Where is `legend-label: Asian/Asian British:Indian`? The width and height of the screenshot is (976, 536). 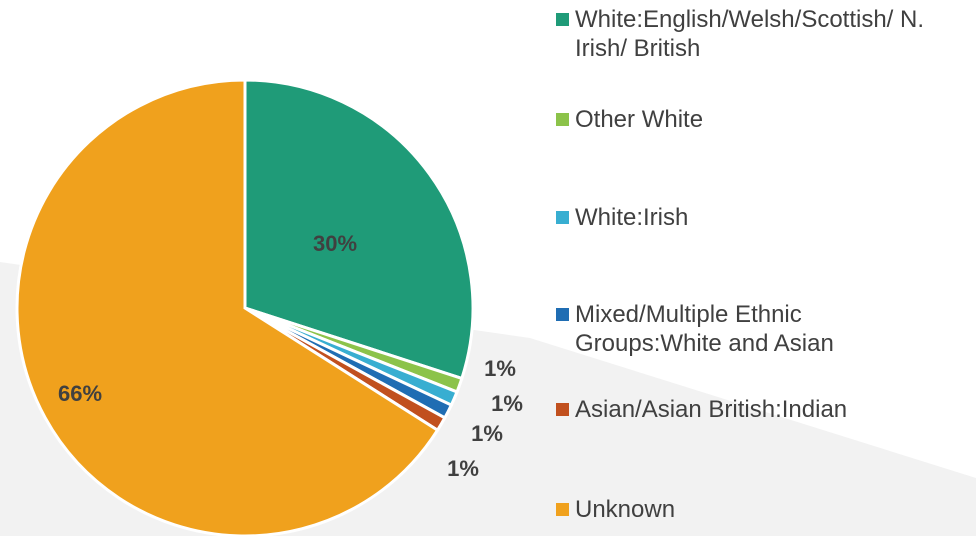
legend-label: Asian/Asian British:Indian is located at coordinates (711, 409).